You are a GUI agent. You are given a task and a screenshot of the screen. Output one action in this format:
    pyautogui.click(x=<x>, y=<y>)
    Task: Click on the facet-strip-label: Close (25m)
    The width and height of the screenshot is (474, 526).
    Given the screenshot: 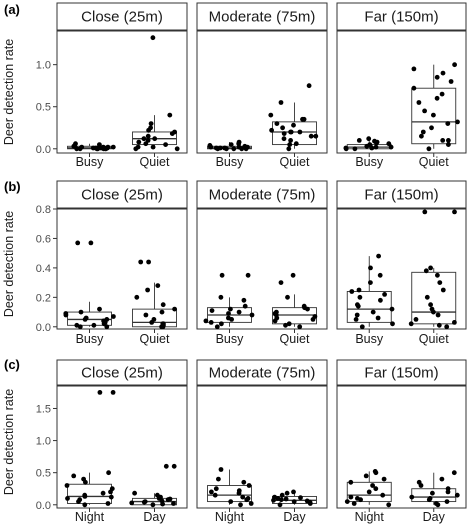 What is the action you would take?
    pyautogui.click(x=122, y=195)
    